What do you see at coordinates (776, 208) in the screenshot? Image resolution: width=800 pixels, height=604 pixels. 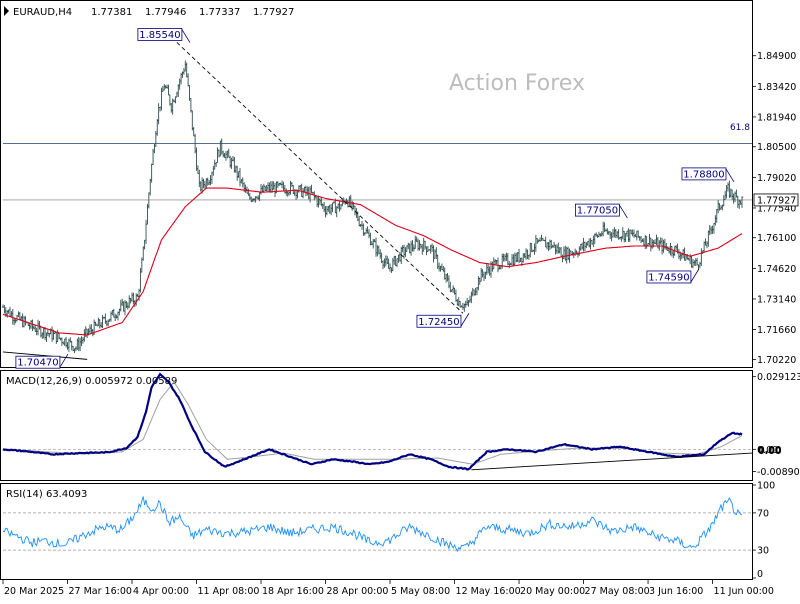 I see `price-tick-label: 1.77540` at bounding box center [776, 208].